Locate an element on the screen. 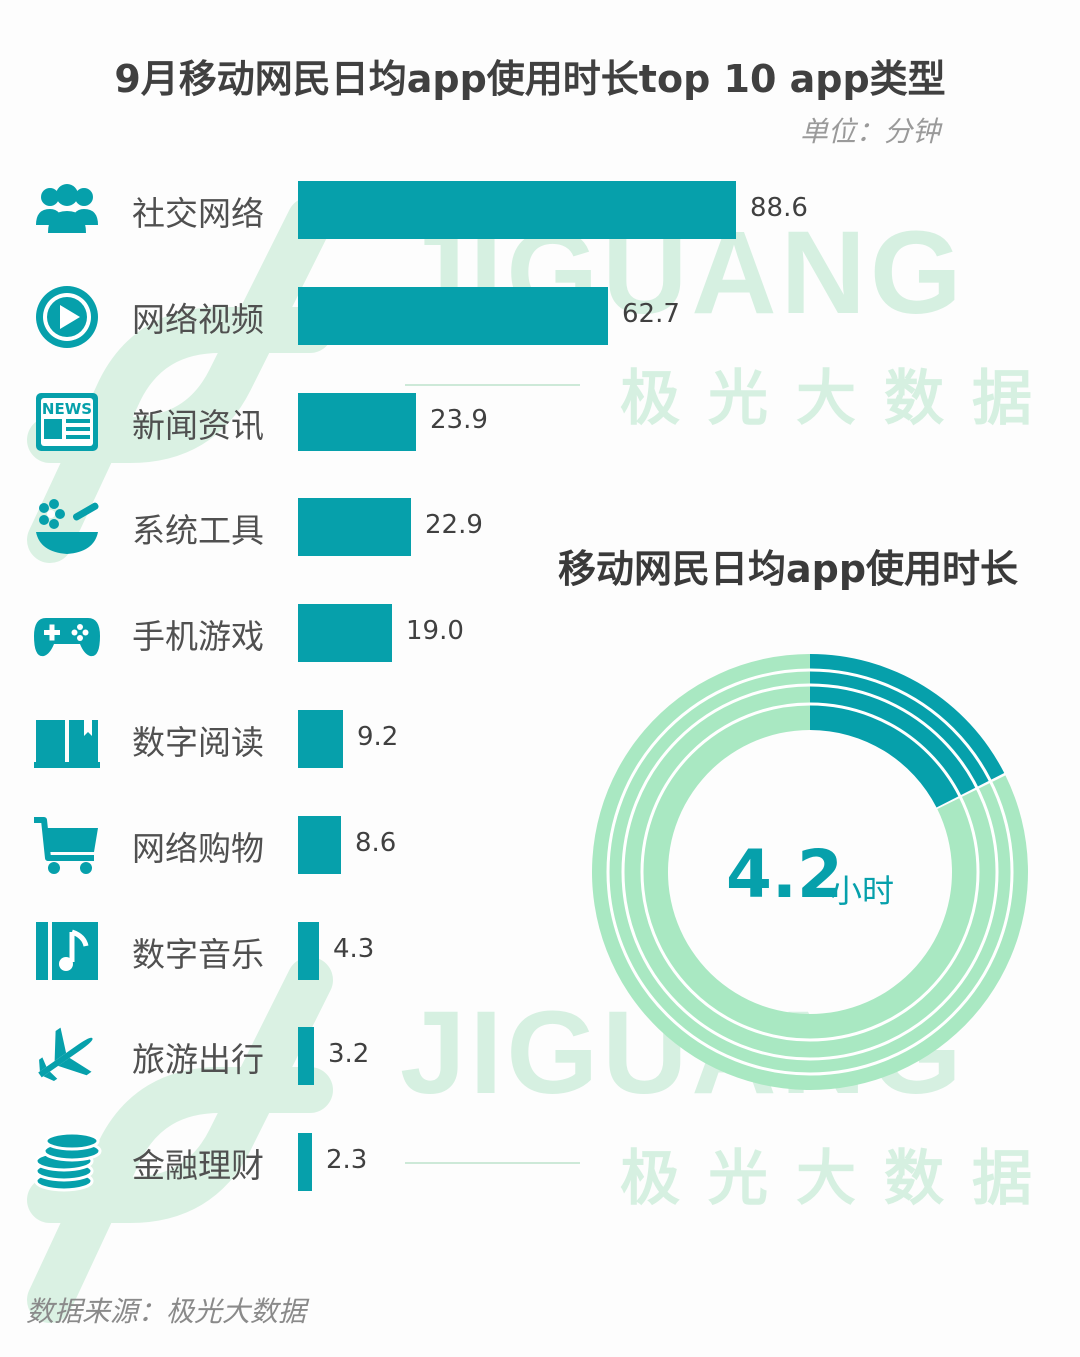 Image resolution: width=1080 pixels, height=1357 pixels. watermark-logo-bottom is located at coordinates (180, 1140).